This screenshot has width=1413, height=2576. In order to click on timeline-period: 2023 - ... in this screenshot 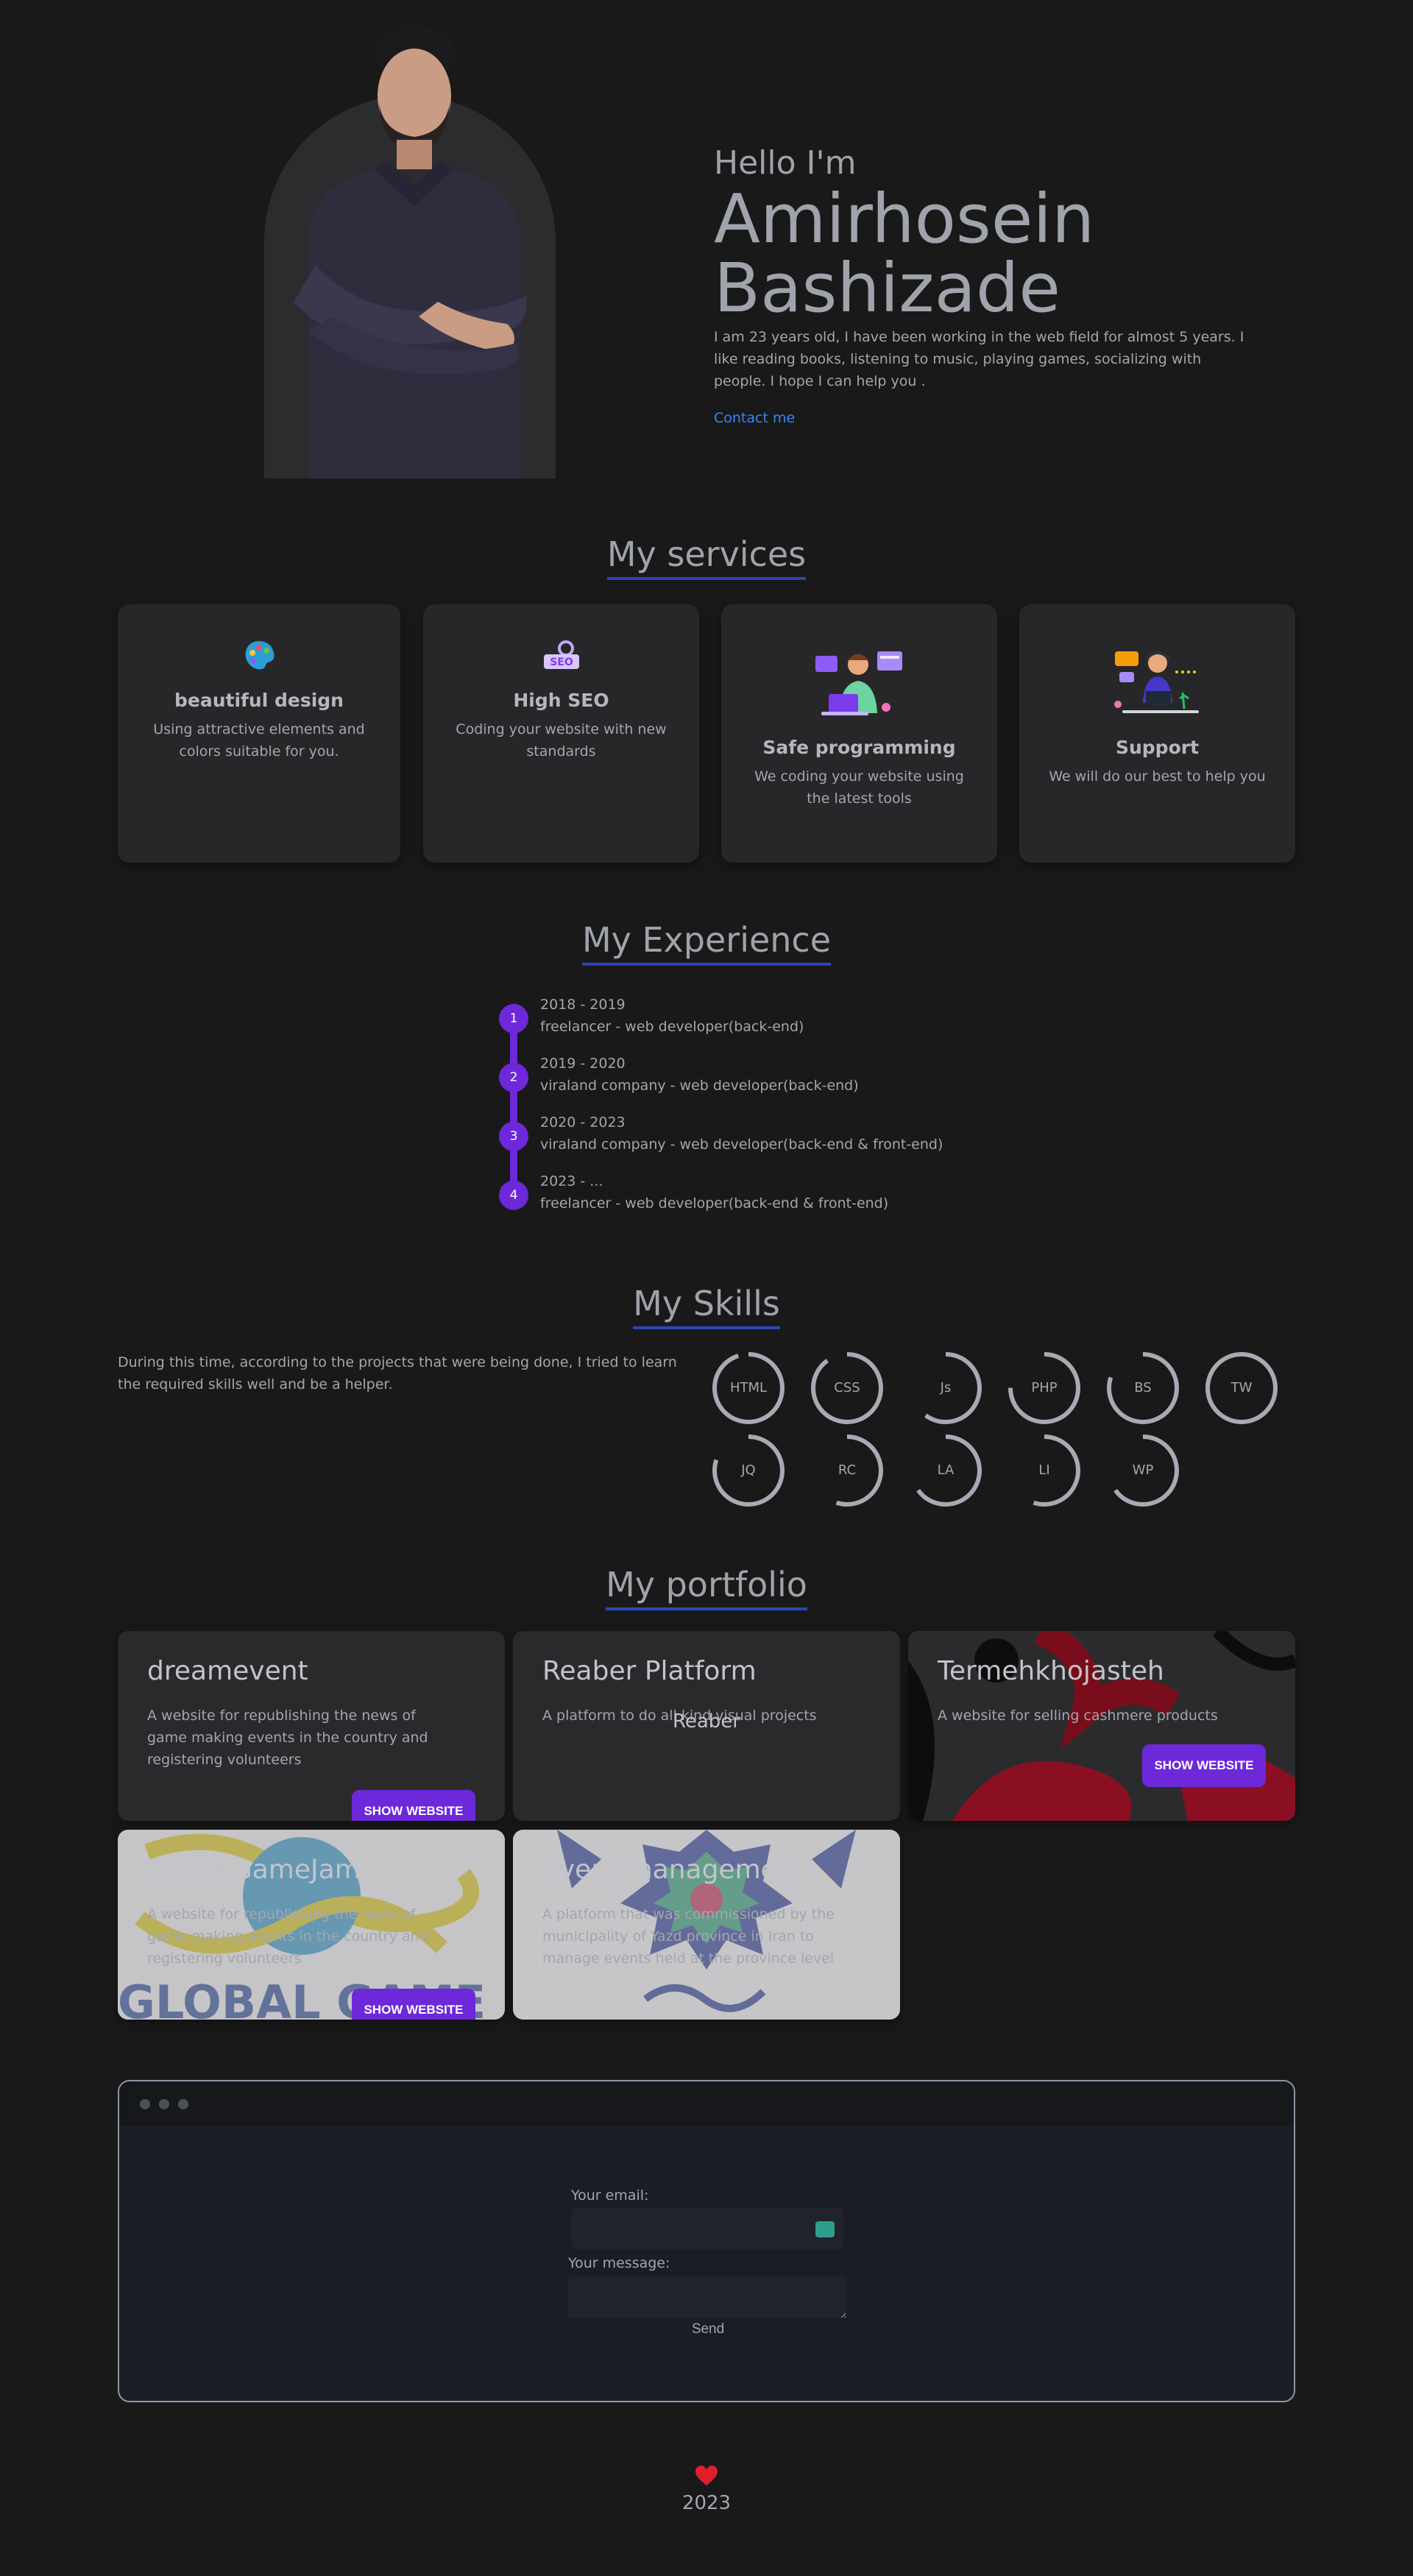, I will do `click(571, 1181)`.